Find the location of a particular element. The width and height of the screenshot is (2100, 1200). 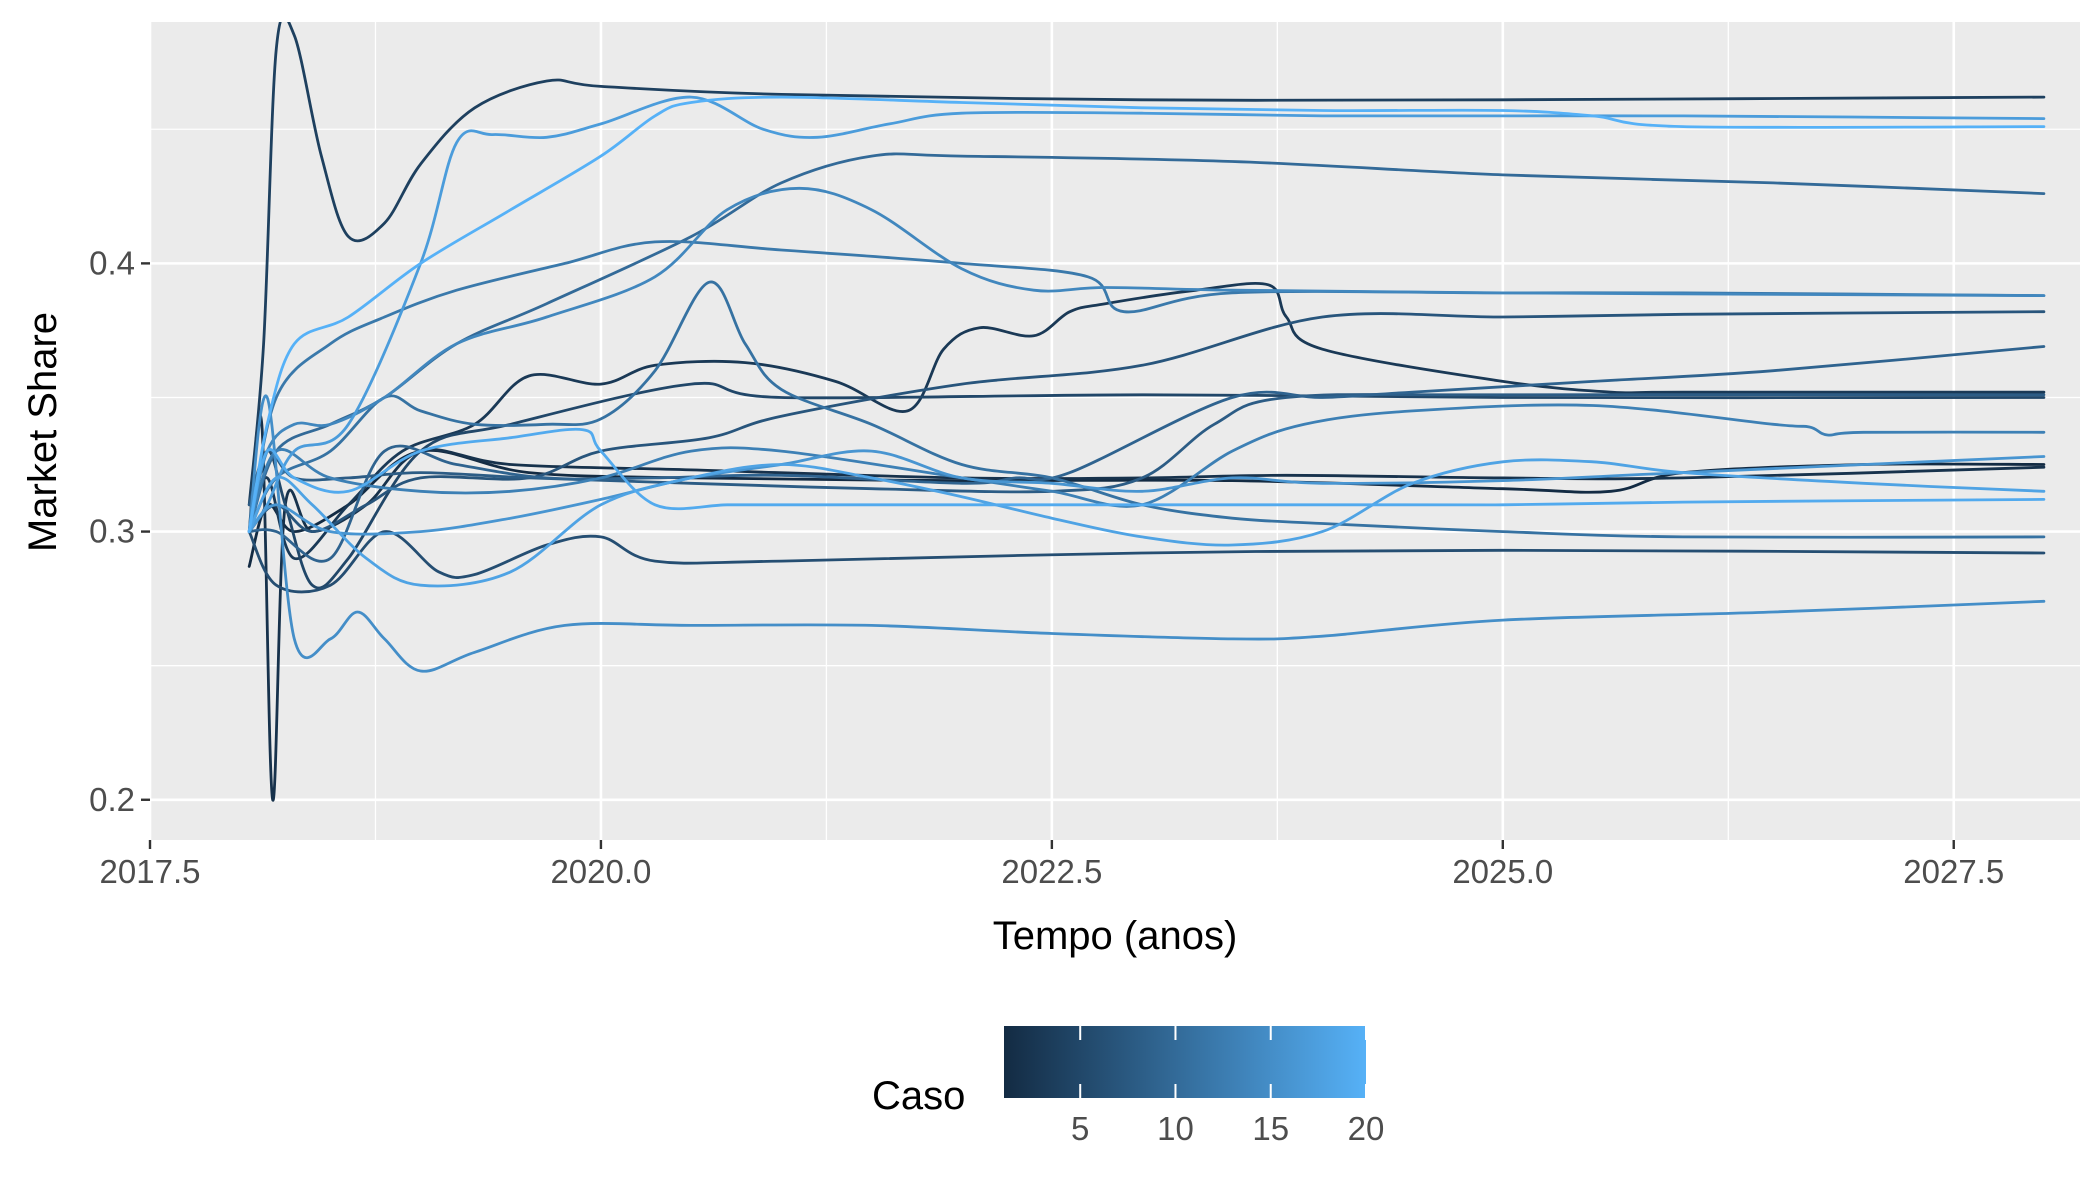

legend-break-label: 10 is located at coordinates (1175, 1128).